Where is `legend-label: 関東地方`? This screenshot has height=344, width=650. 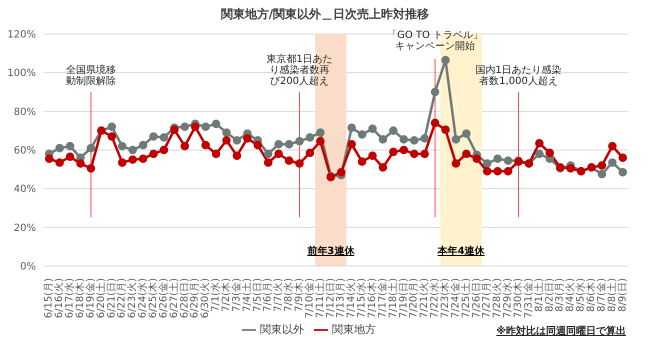 legend-label: 関東地方 is located at coordinates (354, 329).